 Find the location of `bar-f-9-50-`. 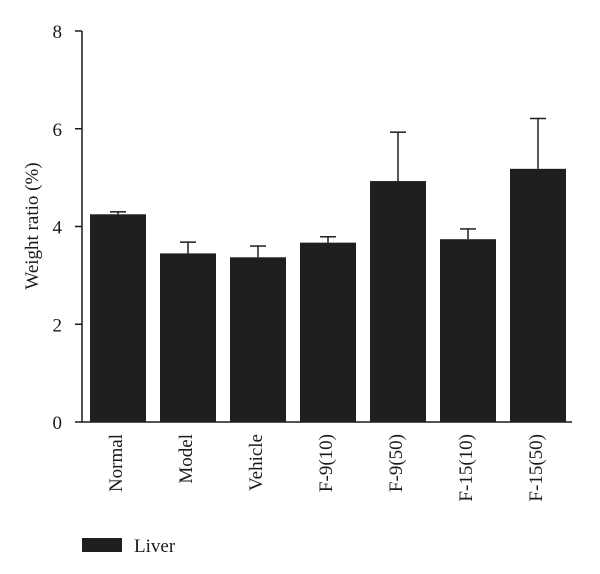

bar-f-9-50- is located at coordinates (398, 301).